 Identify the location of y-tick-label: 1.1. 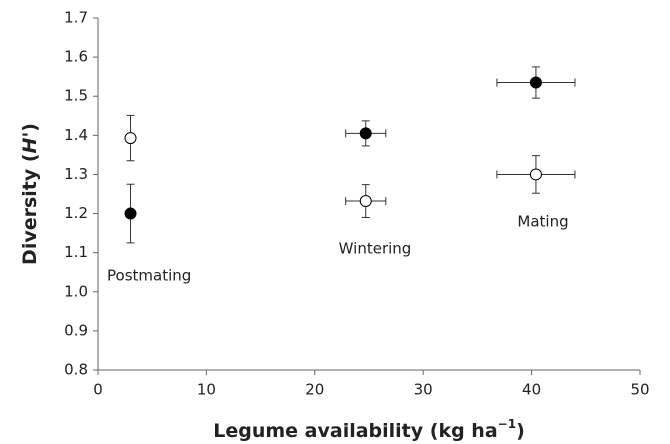
(76, 252).